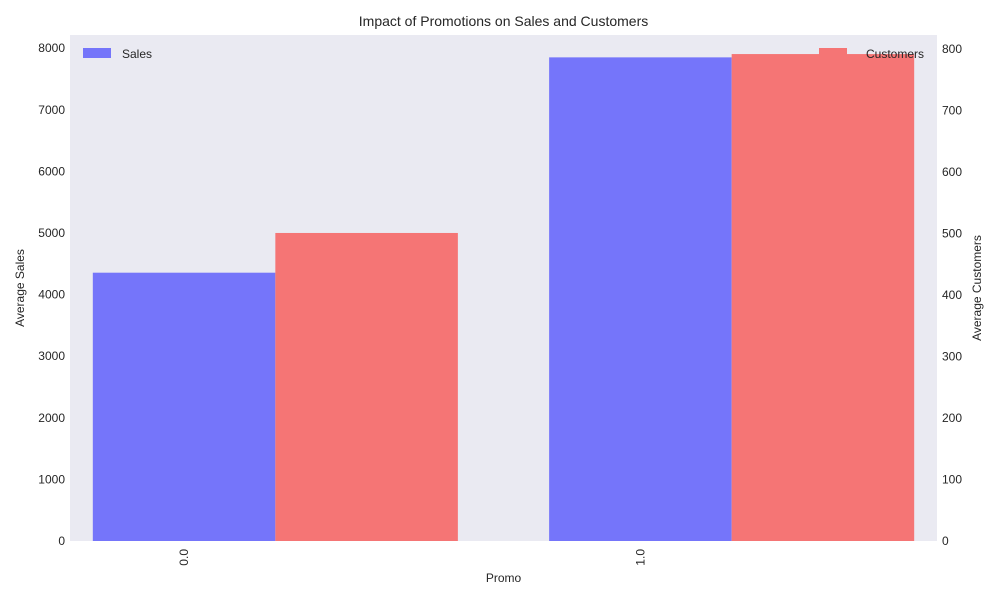  Describe the element at coordinates (977, 288) in the screenshot. I see `right-y-axis-label: Average Customers` at that location.